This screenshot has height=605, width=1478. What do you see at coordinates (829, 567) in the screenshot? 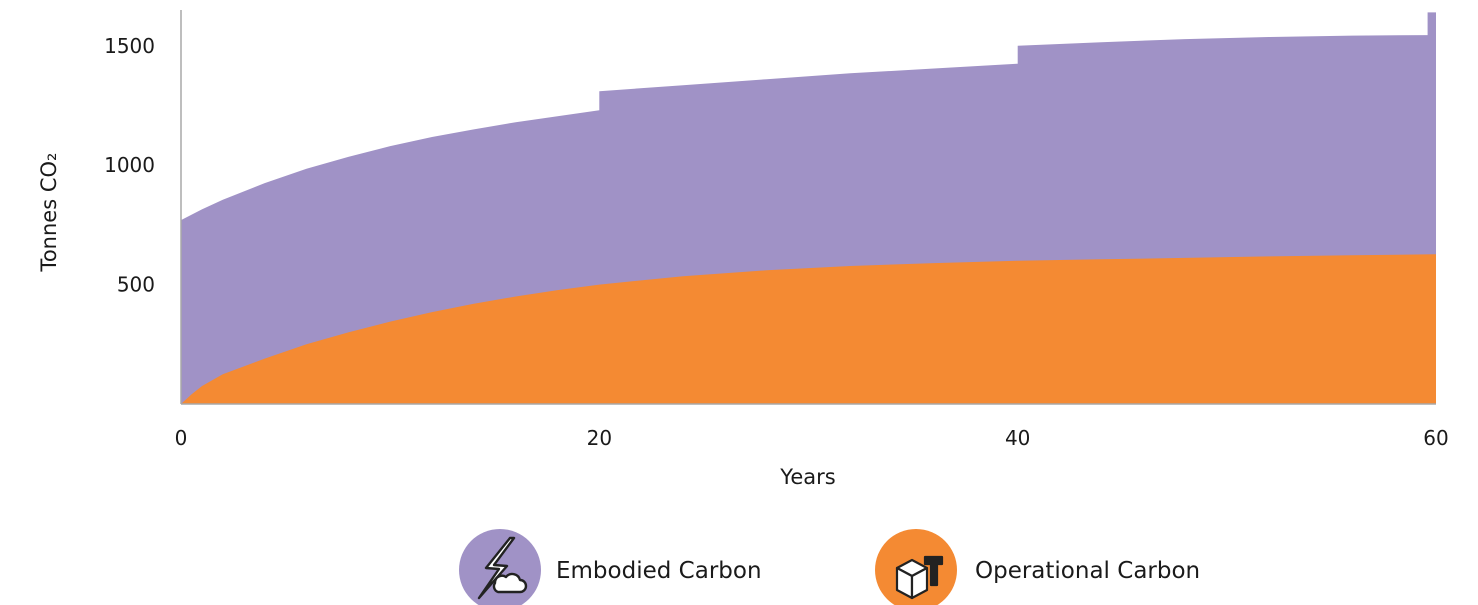
I see `legend: Embodied Carbon Operational Carbon` at bounding box center [829, 567].